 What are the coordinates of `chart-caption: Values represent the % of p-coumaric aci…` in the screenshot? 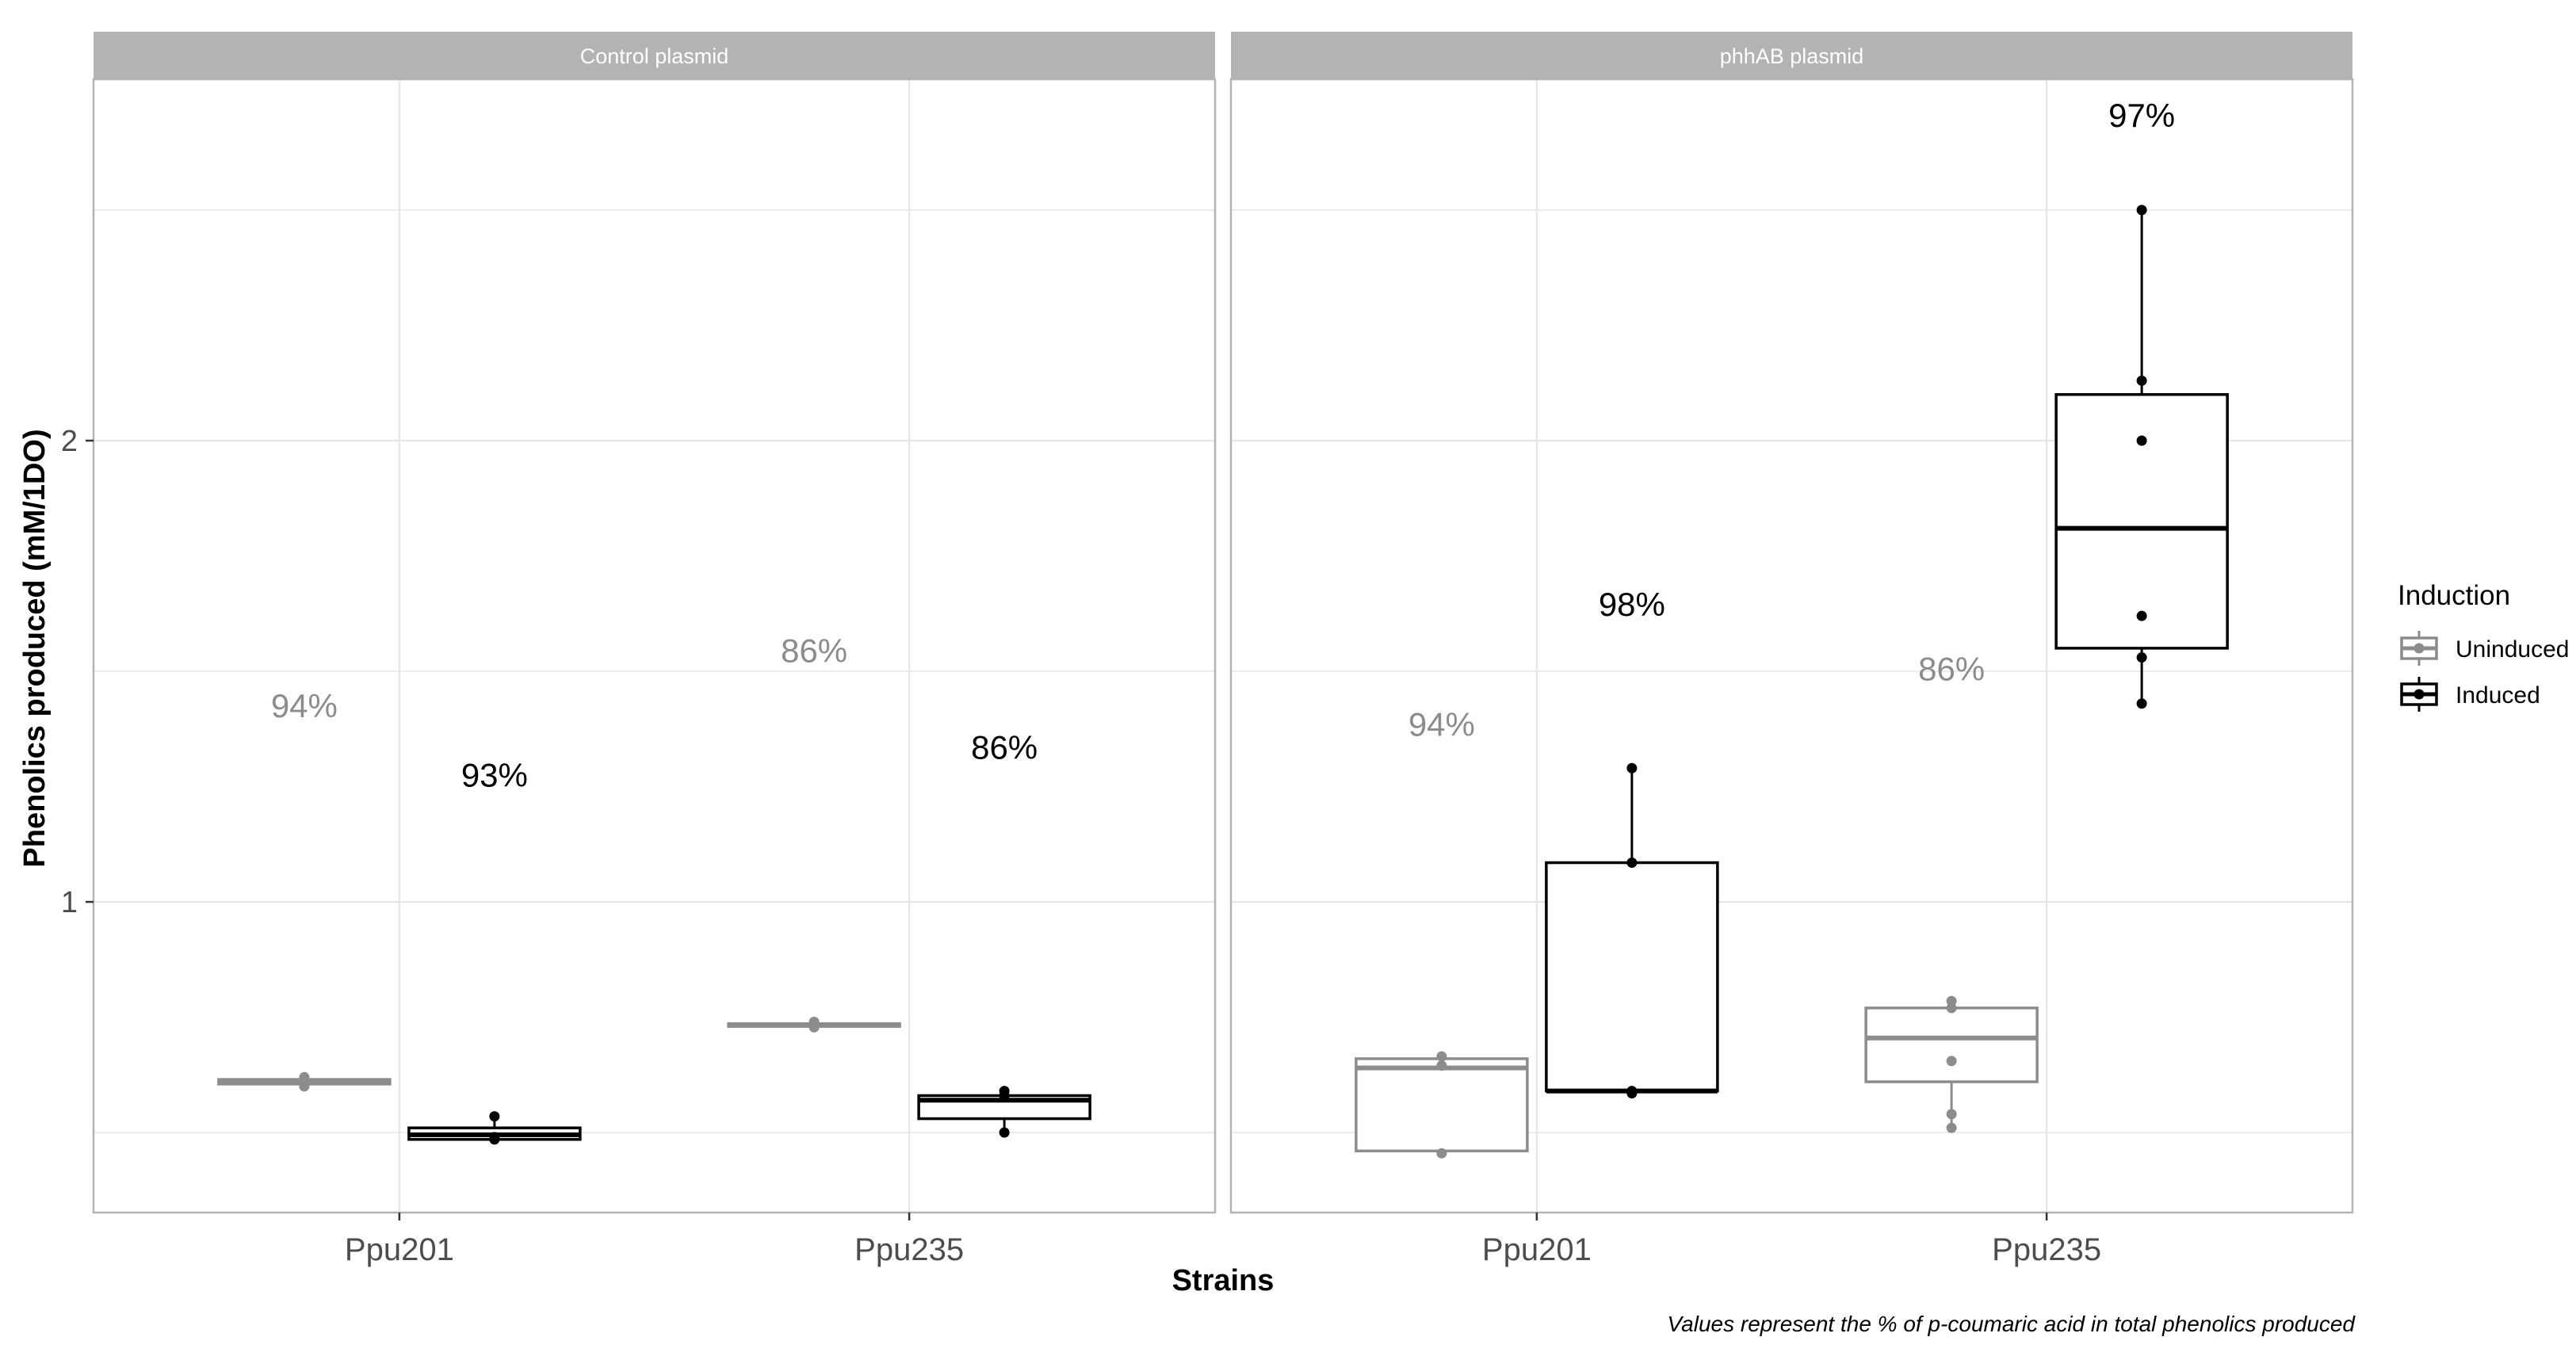 It's located at (2012, 1324).